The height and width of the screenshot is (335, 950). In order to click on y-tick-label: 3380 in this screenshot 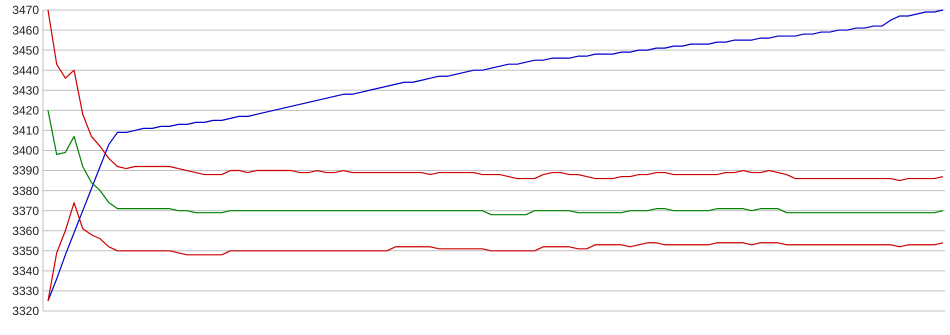, I will do `click(26, 191)`.